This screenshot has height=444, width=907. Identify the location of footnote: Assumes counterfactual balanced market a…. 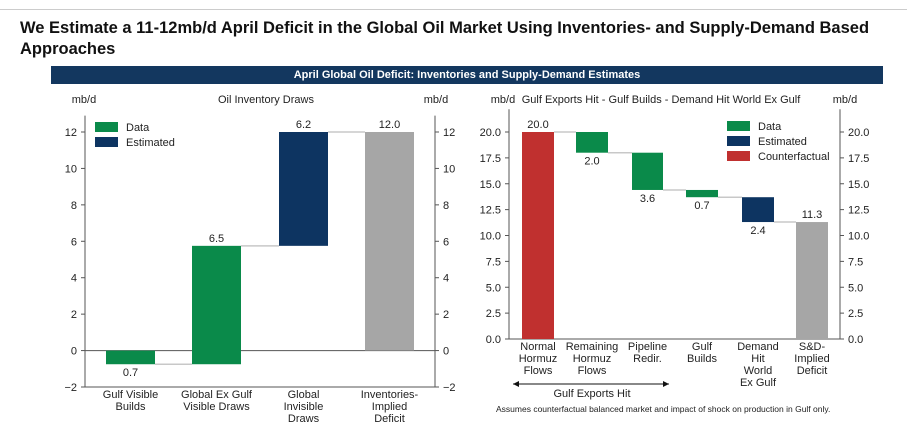
(663, 409).